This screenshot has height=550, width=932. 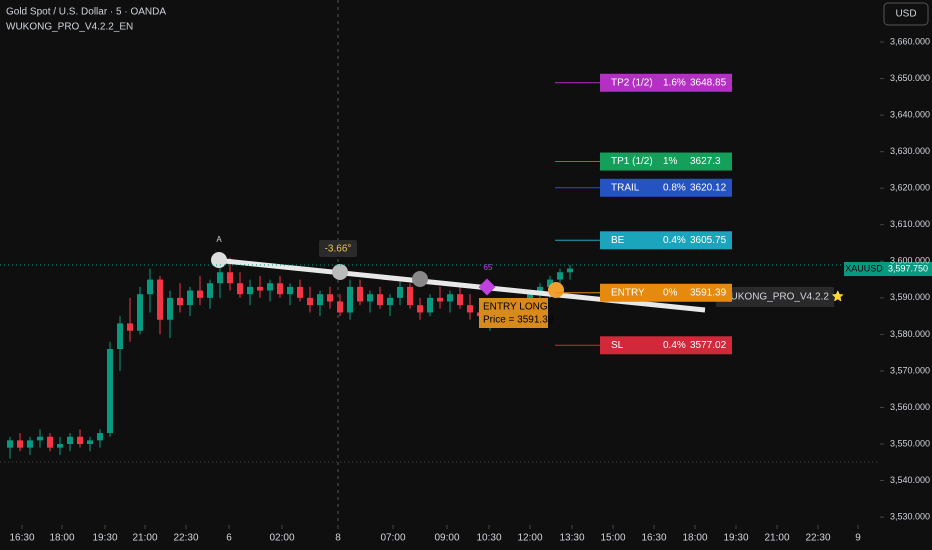 What do you see at coordinates (488, 267) in the screenshot?
I see `count-label: 65` at bounding box center [488, 267].